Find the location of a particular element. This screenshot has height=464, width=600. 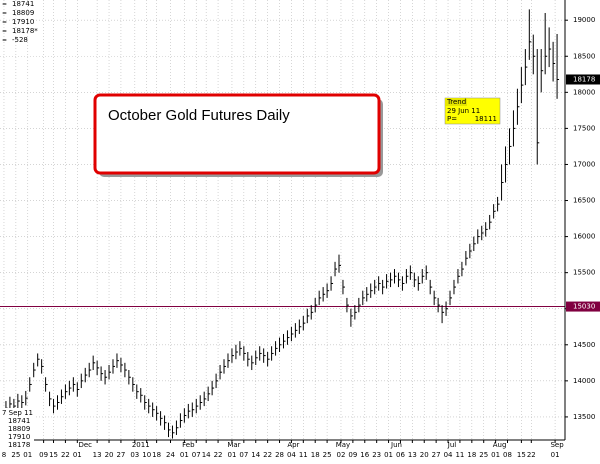

month-label: Feb is located at coordinates (188, 445).